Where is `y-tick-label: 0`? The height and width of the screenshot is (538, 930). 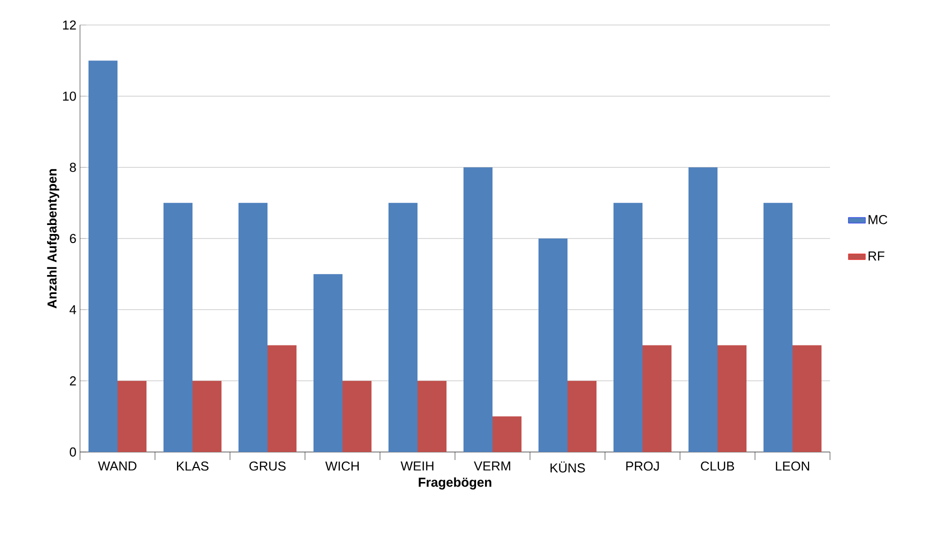 y-tick-label: 0 is located at coordinates (73, 452).